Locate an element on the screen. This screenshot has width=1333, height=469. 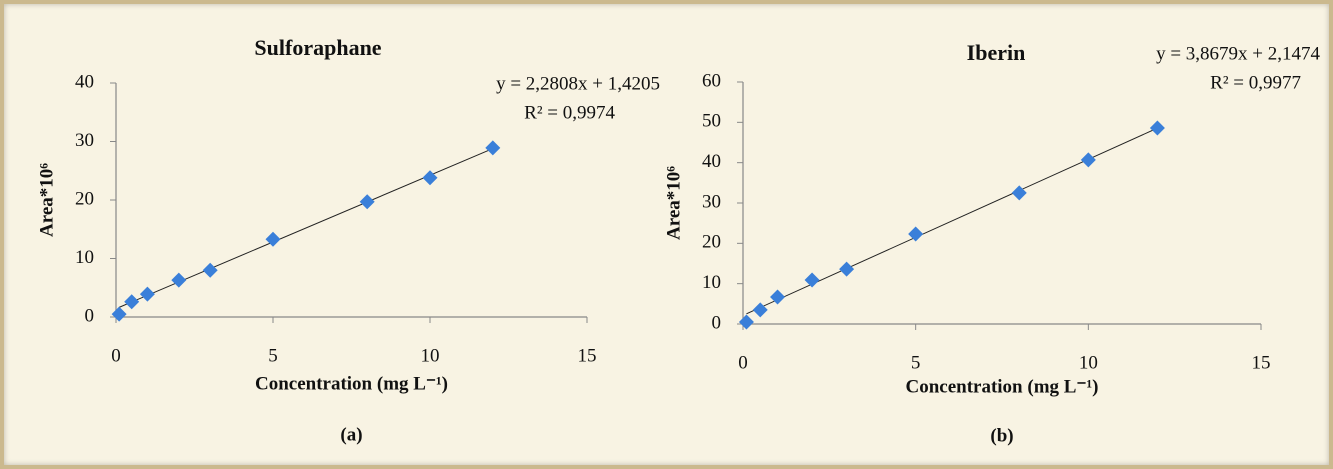
y-tick-label: 60 is located at coordinates (711, 80).